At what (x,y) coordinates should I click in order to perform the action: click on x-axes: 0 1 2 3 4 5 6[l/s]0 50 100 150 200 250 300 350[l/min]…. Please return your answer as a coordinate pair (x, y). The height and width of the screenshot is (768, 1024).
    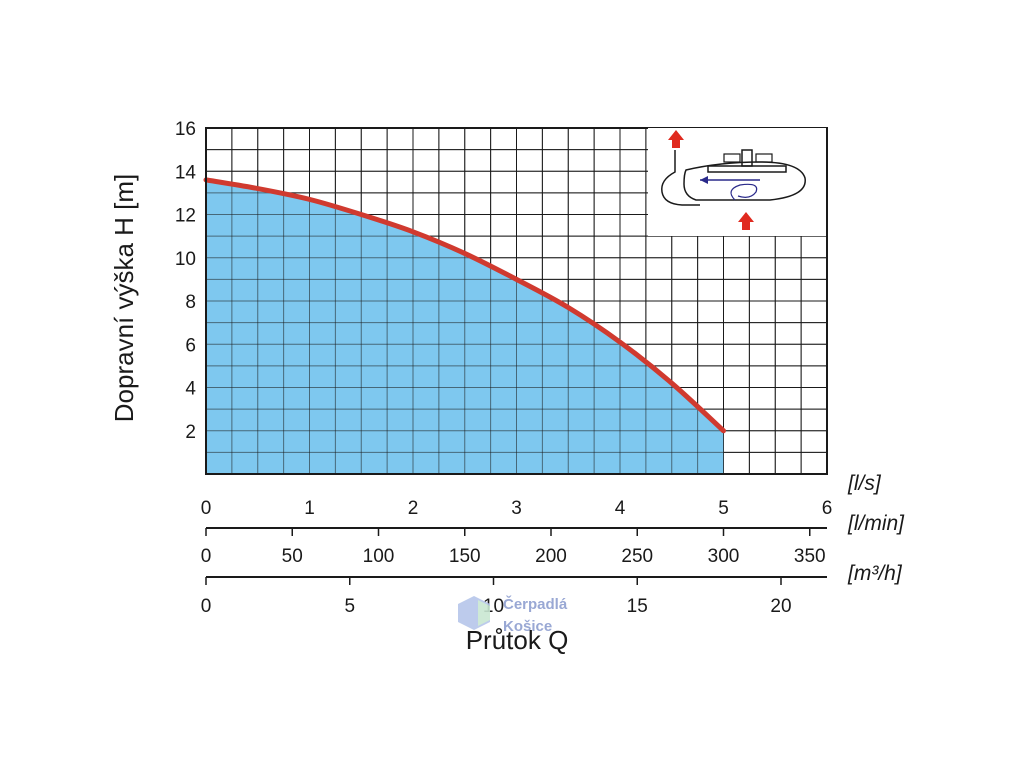
    Looking at the image, I should click on (553, 544).